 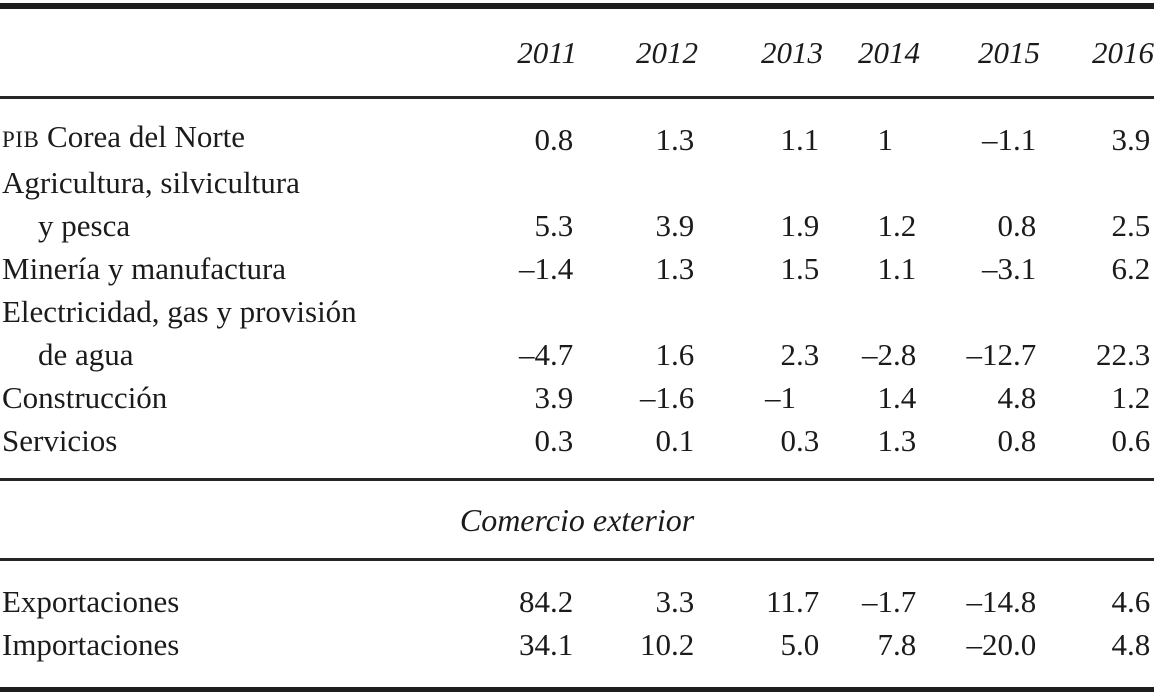 What do you see at coordinates (151, 182) in the screenshot?
I see `row-label-text: Agricultura, silvicultura` at bounding box center [151, 182].